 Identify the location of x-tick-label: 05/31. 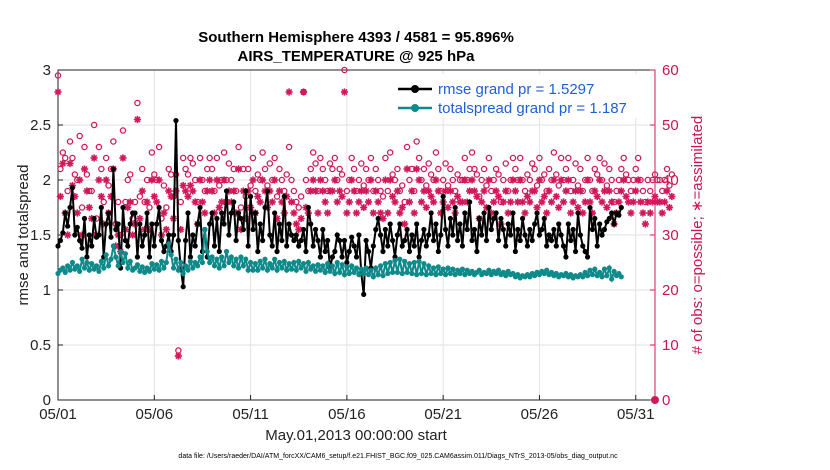
(636, 414).